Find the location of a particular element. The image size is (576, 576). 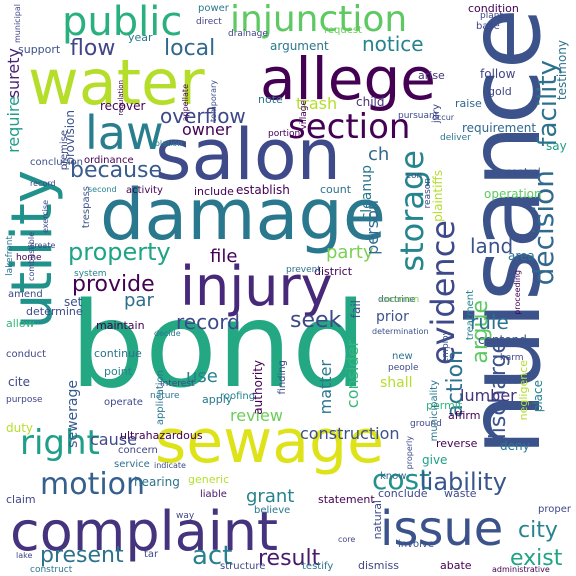

word-common: common is located at coordinates (400, 300).